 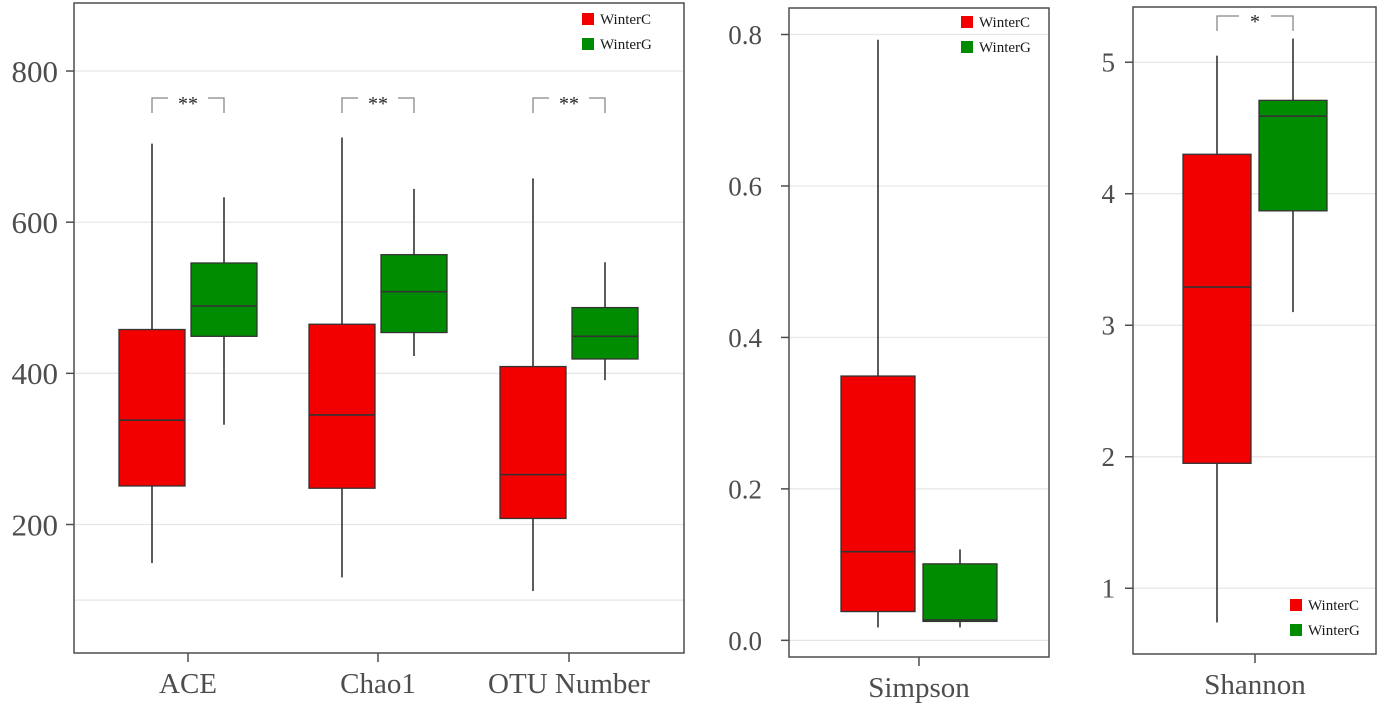 What do you see at coordinates (919, 688) in the screenshot?
I see `x-tick-label: Simpson` at bounding box center [919, 688].